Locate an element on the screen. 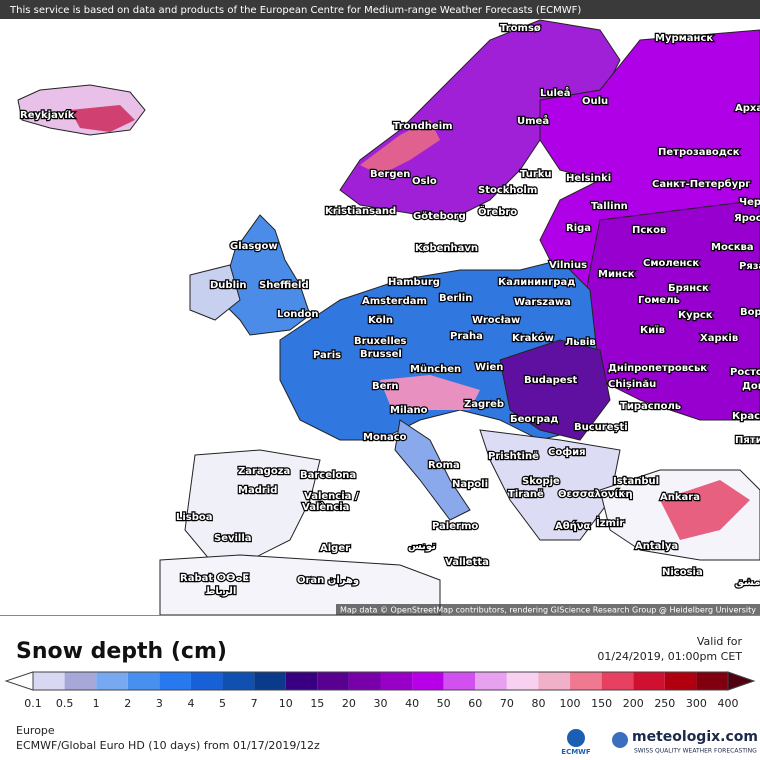  ecmwf-logo is located at coordinates (576, 738).